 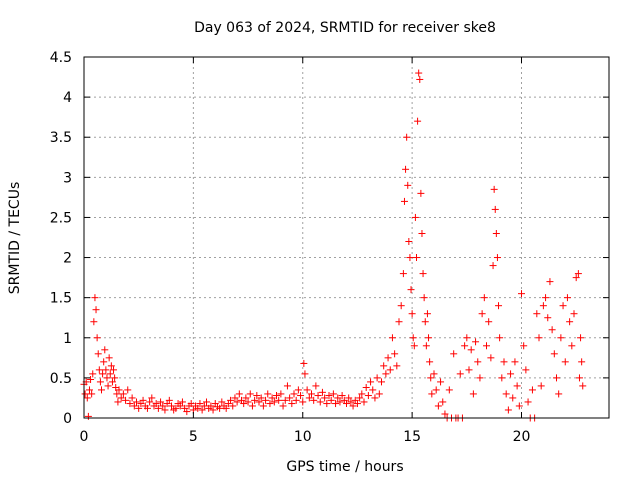 What do you see at coordinates (67, 339) in the screenshot?
I see `y-tick-label: 1` at bounding box center [67, 339].